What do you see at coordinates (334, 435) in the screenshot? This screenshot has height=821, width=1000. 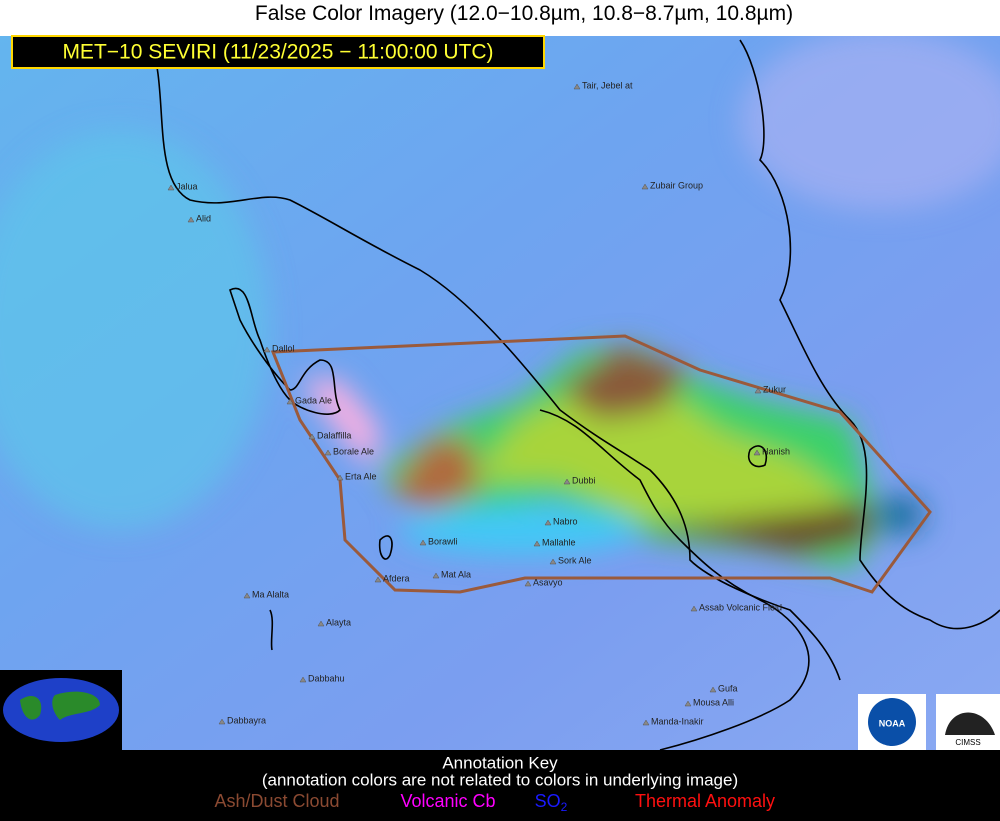 I see `volcano-label: Dalaffilla` at bounding box center [334, 435].